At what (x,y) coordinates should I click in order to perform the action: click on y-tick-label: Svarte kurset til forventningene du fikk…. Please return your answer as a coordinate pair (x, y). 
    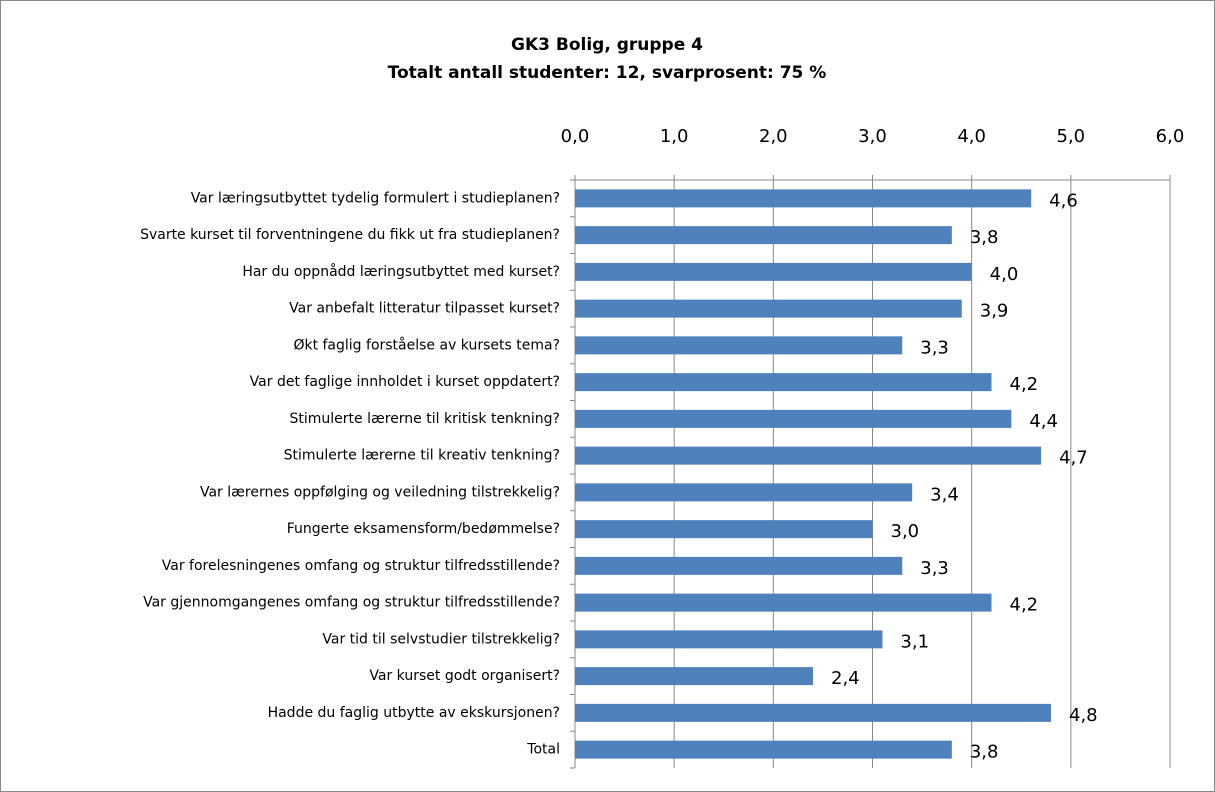
    Looking at the image, I should click on (350, 235).